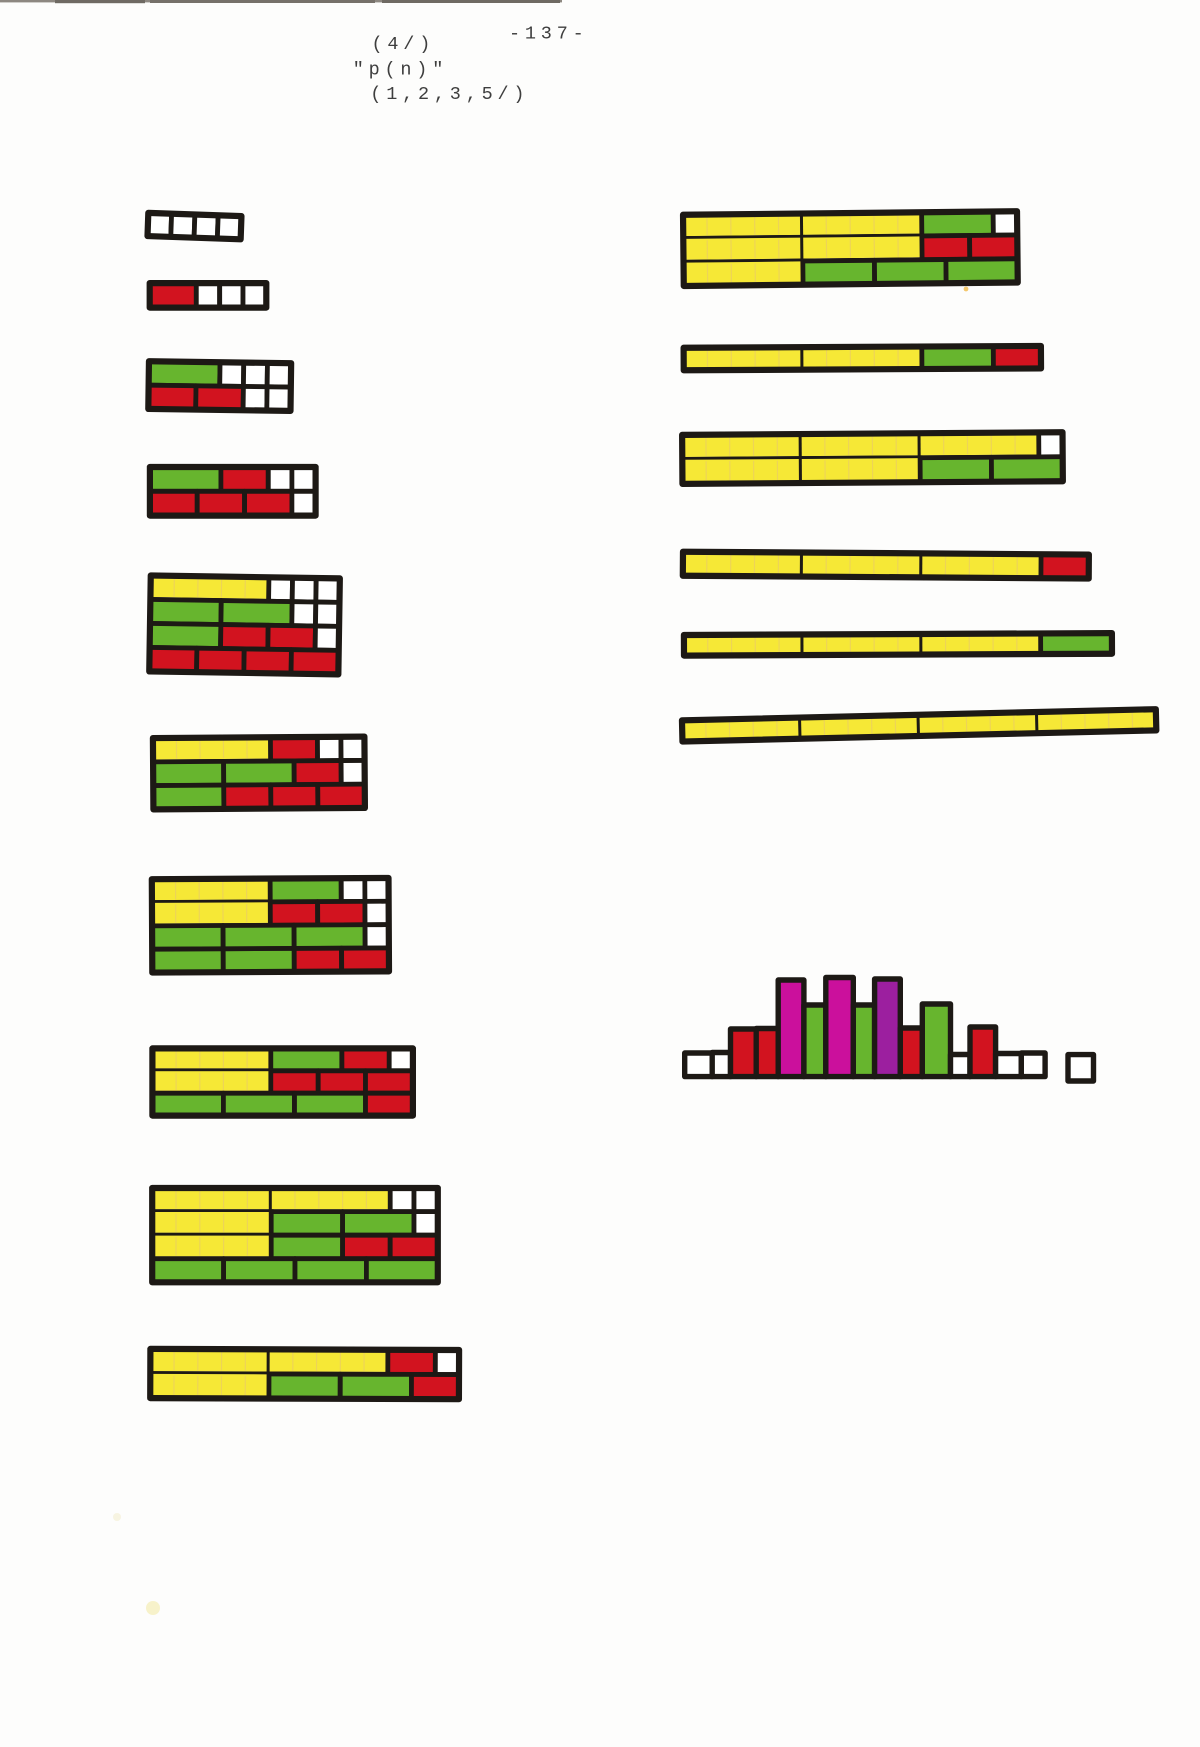 This screenshot has width=1200, height=1747. I want to click on svg-text: -137-, so click(549, 34).